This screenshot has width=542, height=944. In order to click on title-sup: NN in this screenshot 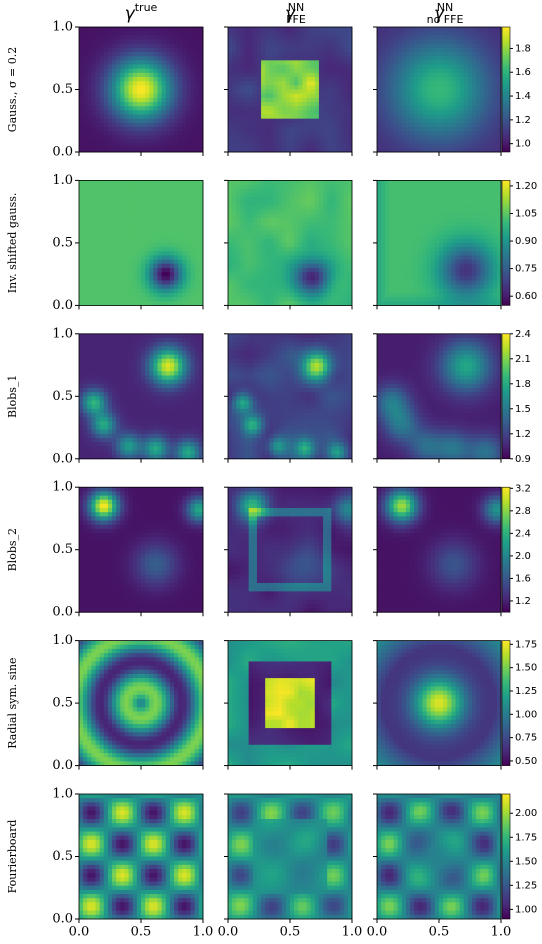, I will do `click(445, 7)`.